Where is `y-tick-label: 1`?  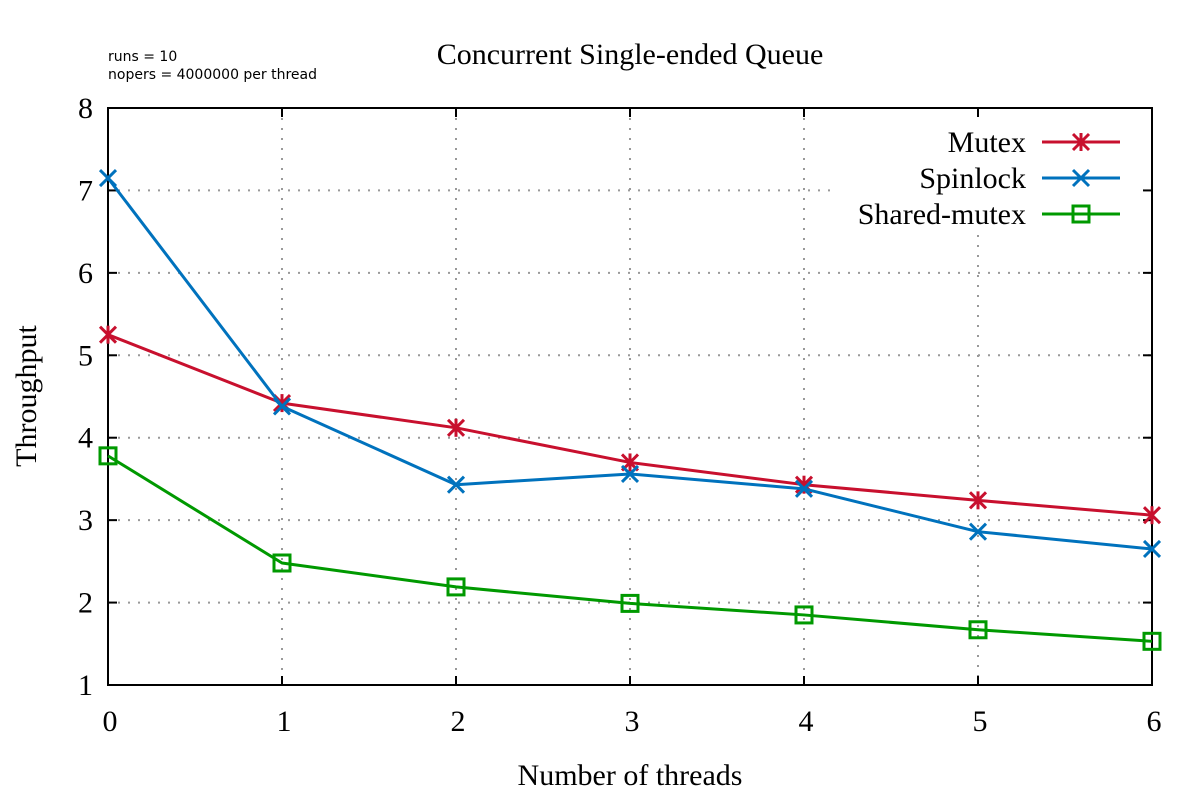 y-tick-label: 1 is located at coordinates (85, 685).